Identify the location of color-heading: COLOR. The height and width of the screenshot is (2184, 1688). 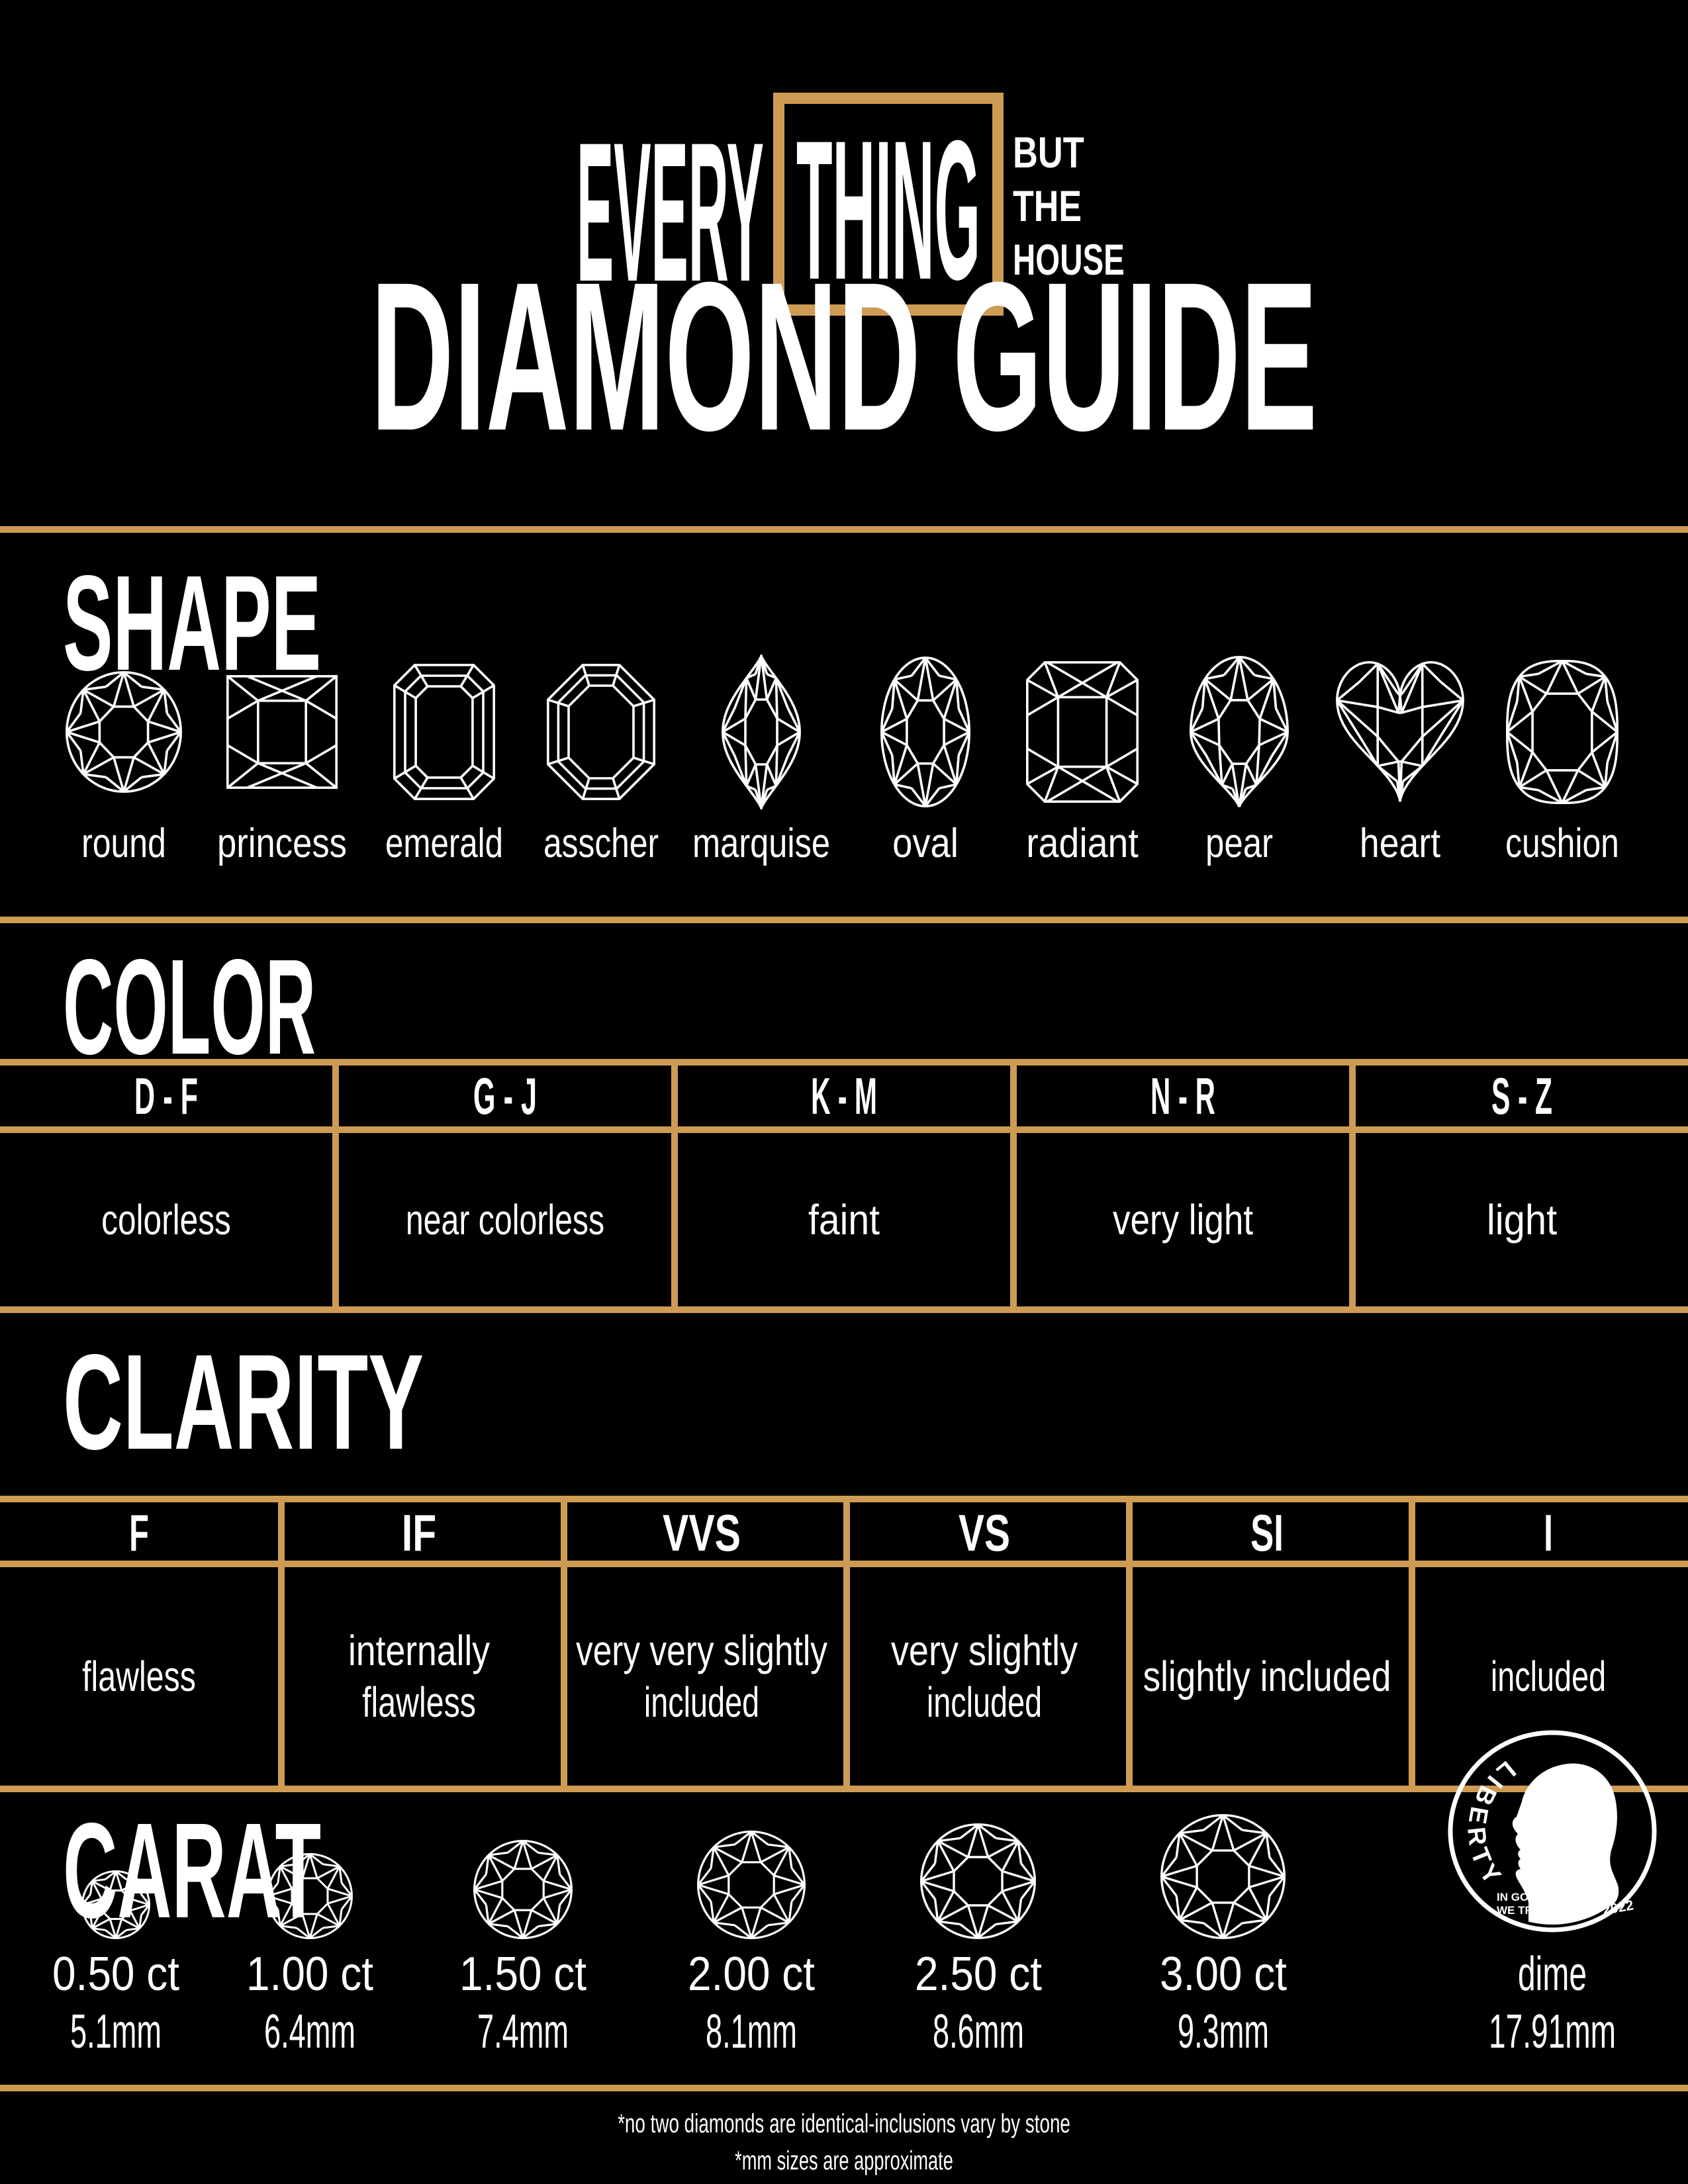
(189, 1007).